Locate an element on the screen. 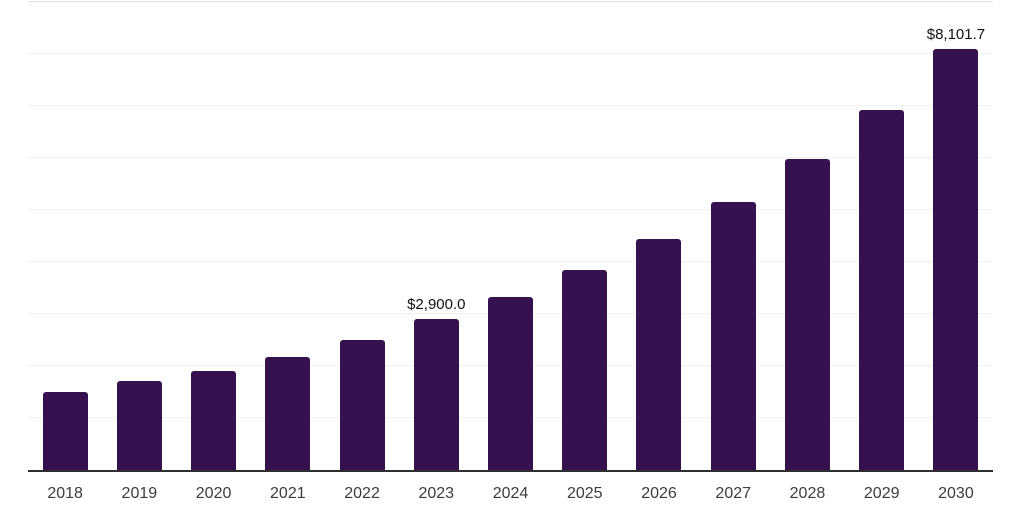  bar-slot-2028 is located at coordinates (807, 236).